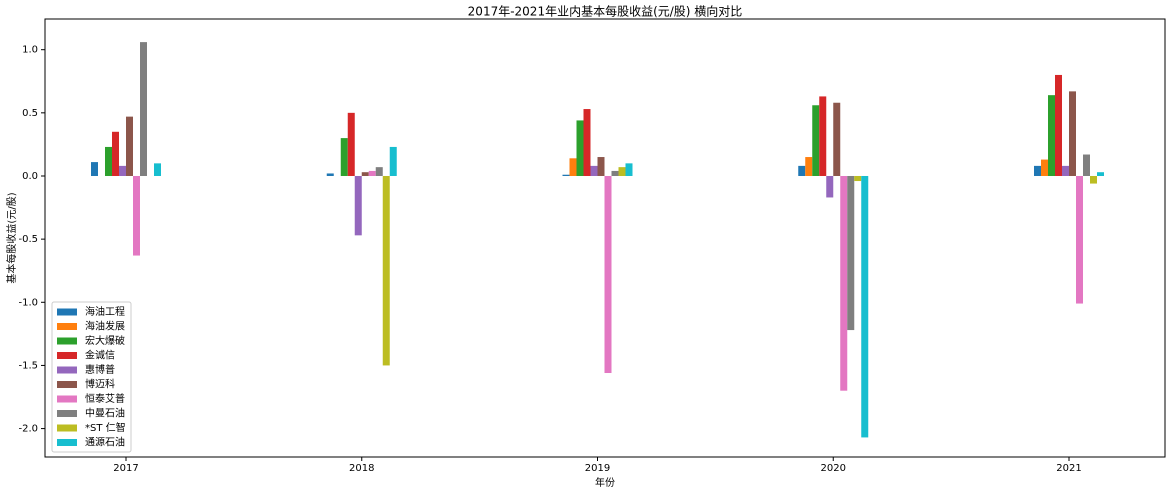  Describe the element at coordinates (28, 365) in the screenshot. I see `y-tick-label: -1.5` at that location.